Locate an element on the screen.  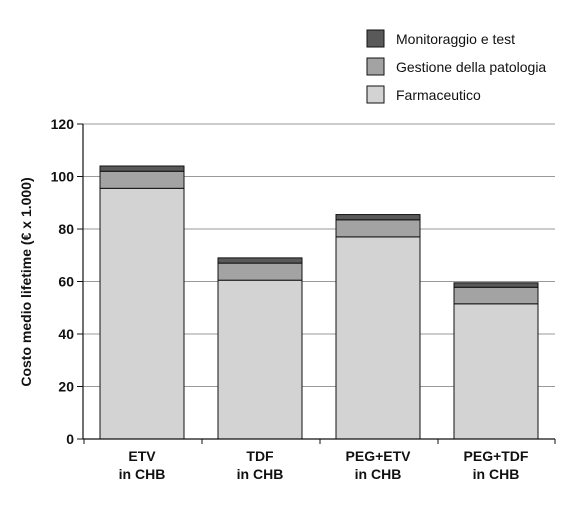
y-tick-label: 40 is located at coordinates (66, 334).